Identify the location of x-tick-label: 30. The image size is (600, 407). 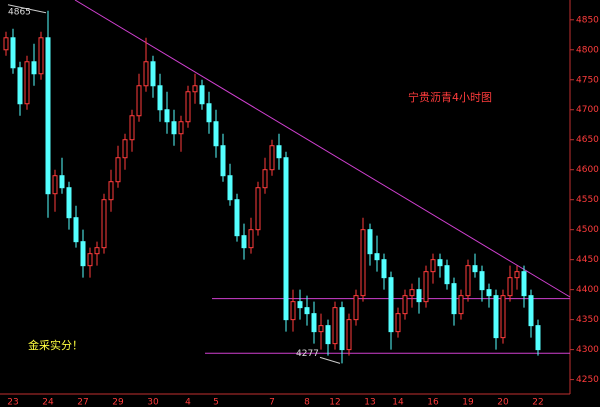
(153, 402).